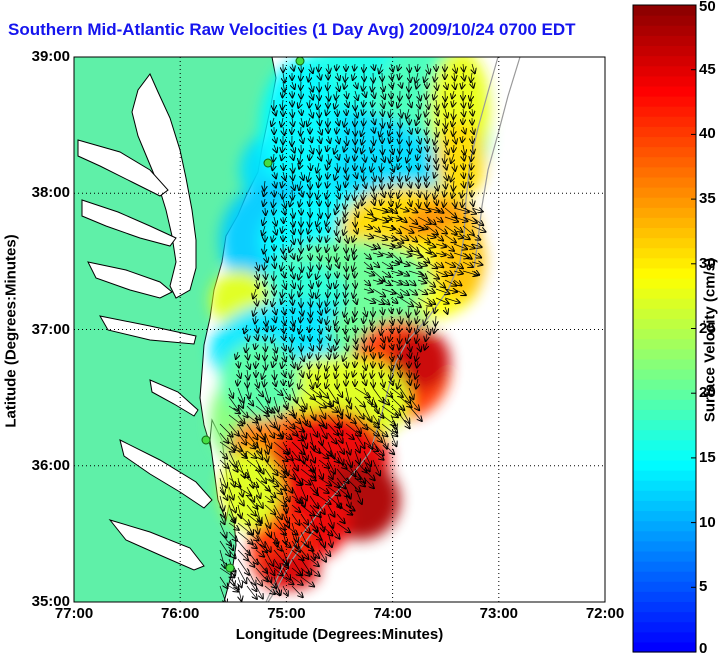  Describe the element at coordinates (707, 393) in the screenshot. I see `colorbar-tick: 20` at that location.